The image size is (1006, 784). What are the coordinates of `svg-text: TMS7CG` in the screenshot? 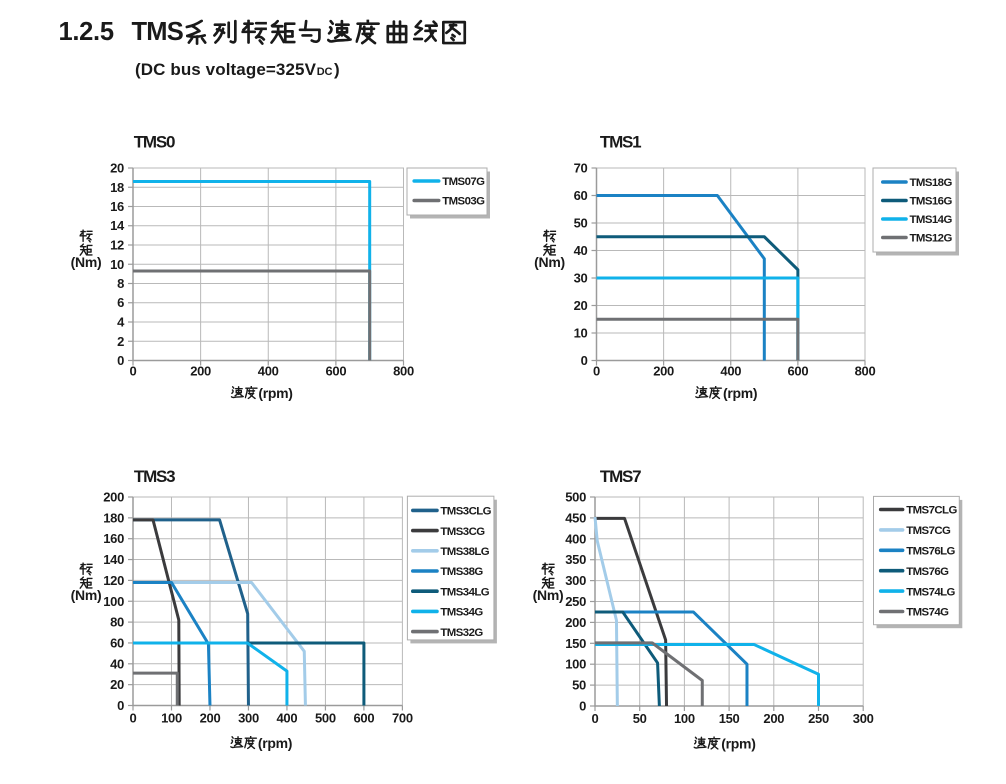 It's located at (928, 531).